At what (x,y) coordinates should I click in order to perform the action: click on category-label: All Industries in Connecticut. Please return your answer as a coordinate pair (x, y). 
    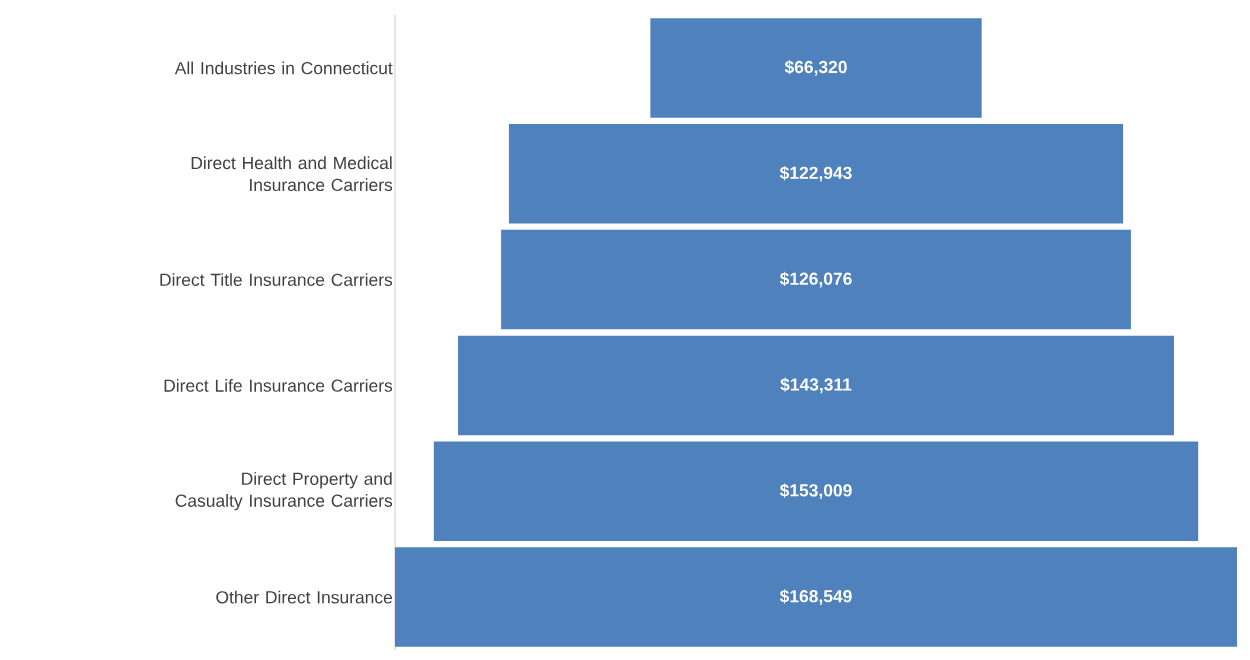
    Looking at the image, I should click on (283, 68).